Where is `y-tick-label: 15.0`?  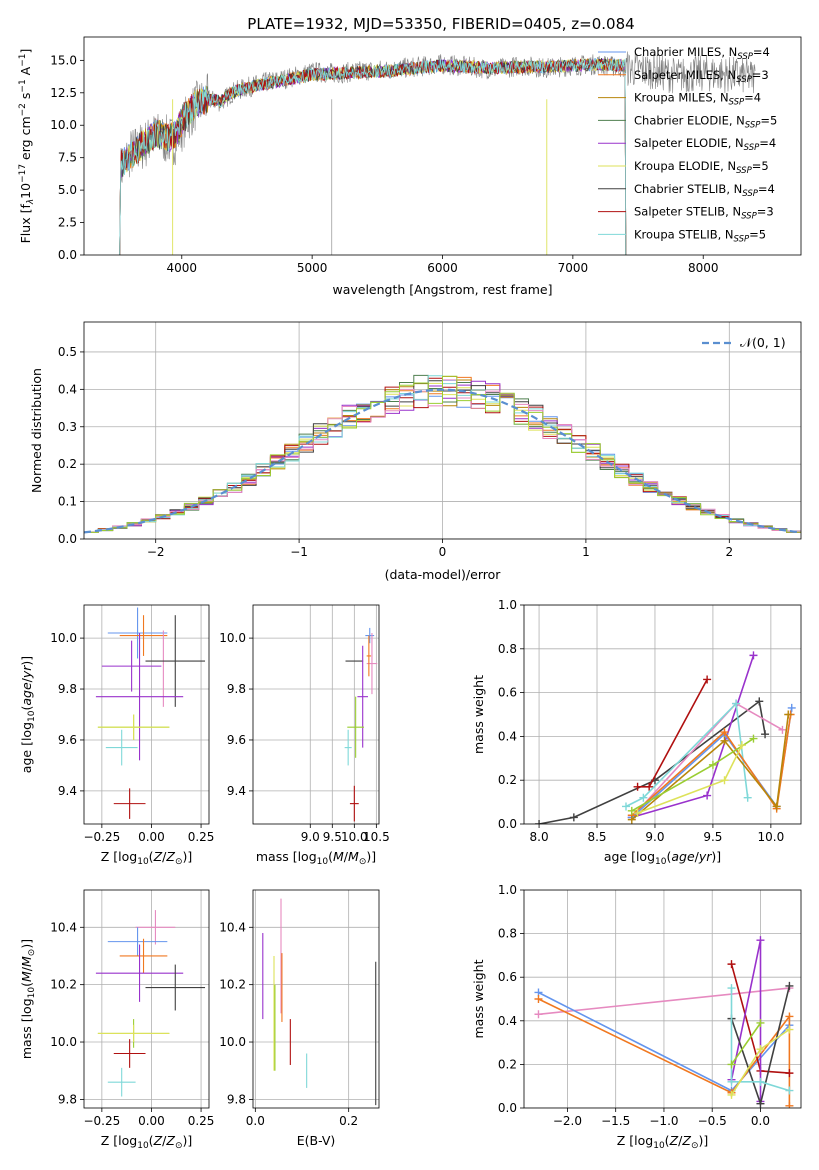
y-tick-label: 15.0 is located at coordinates (63, 60).